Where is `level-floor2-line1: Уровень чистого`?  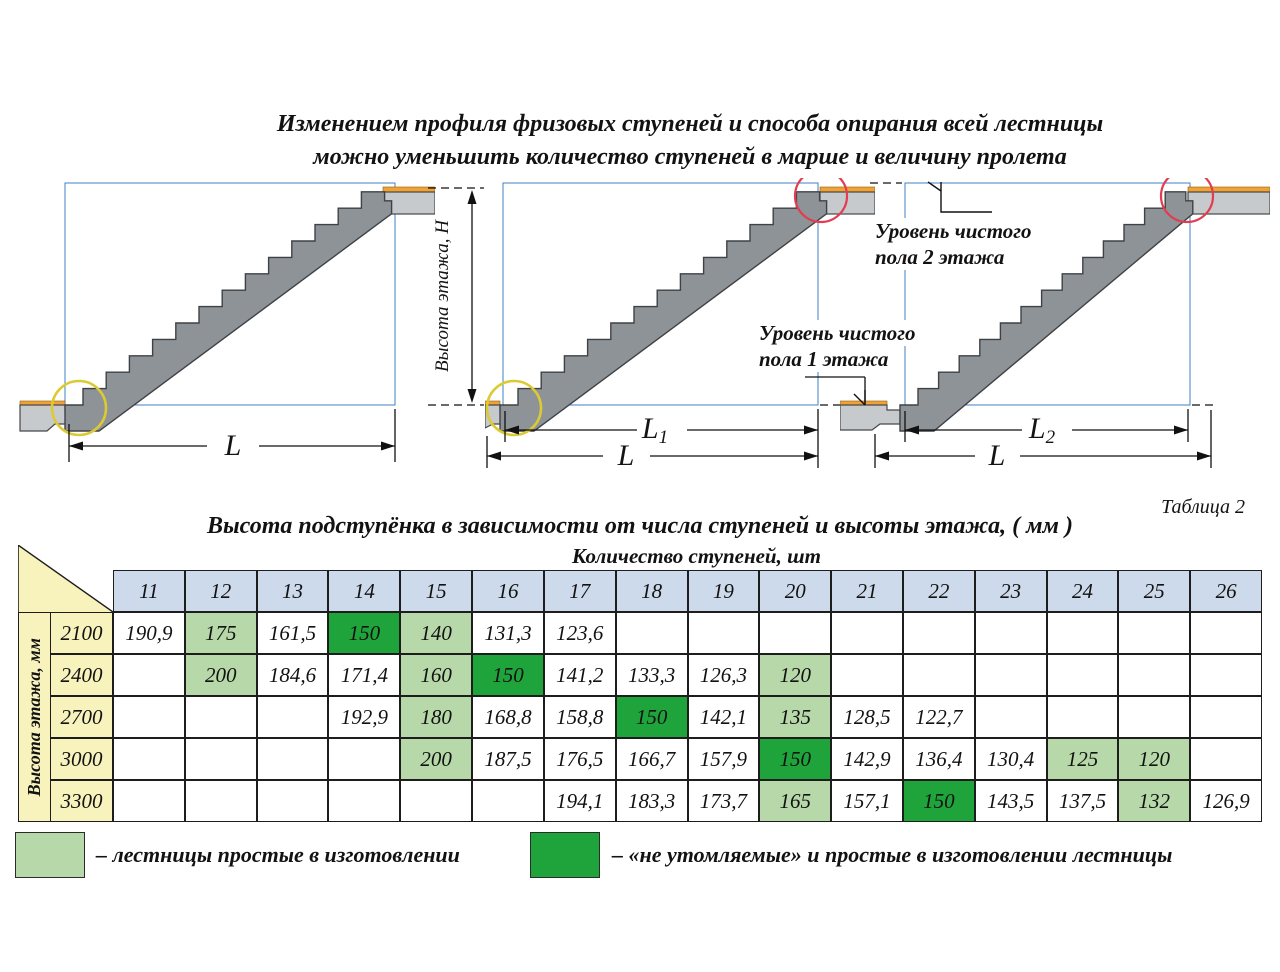
level-floor2-line1: Уровень чистого is located at coordinates (953, 231).